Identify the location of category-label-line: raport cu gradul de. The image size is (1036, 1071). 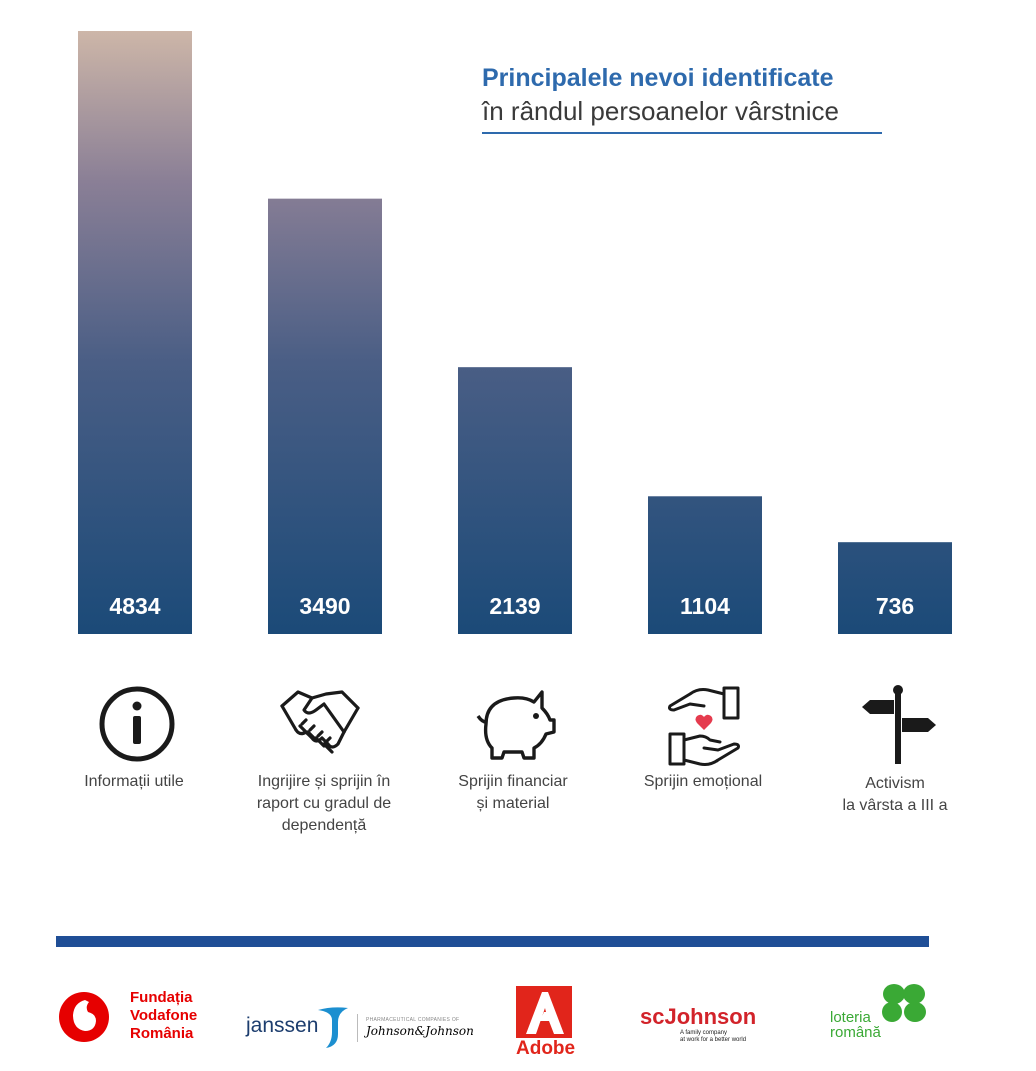
(324, 803).